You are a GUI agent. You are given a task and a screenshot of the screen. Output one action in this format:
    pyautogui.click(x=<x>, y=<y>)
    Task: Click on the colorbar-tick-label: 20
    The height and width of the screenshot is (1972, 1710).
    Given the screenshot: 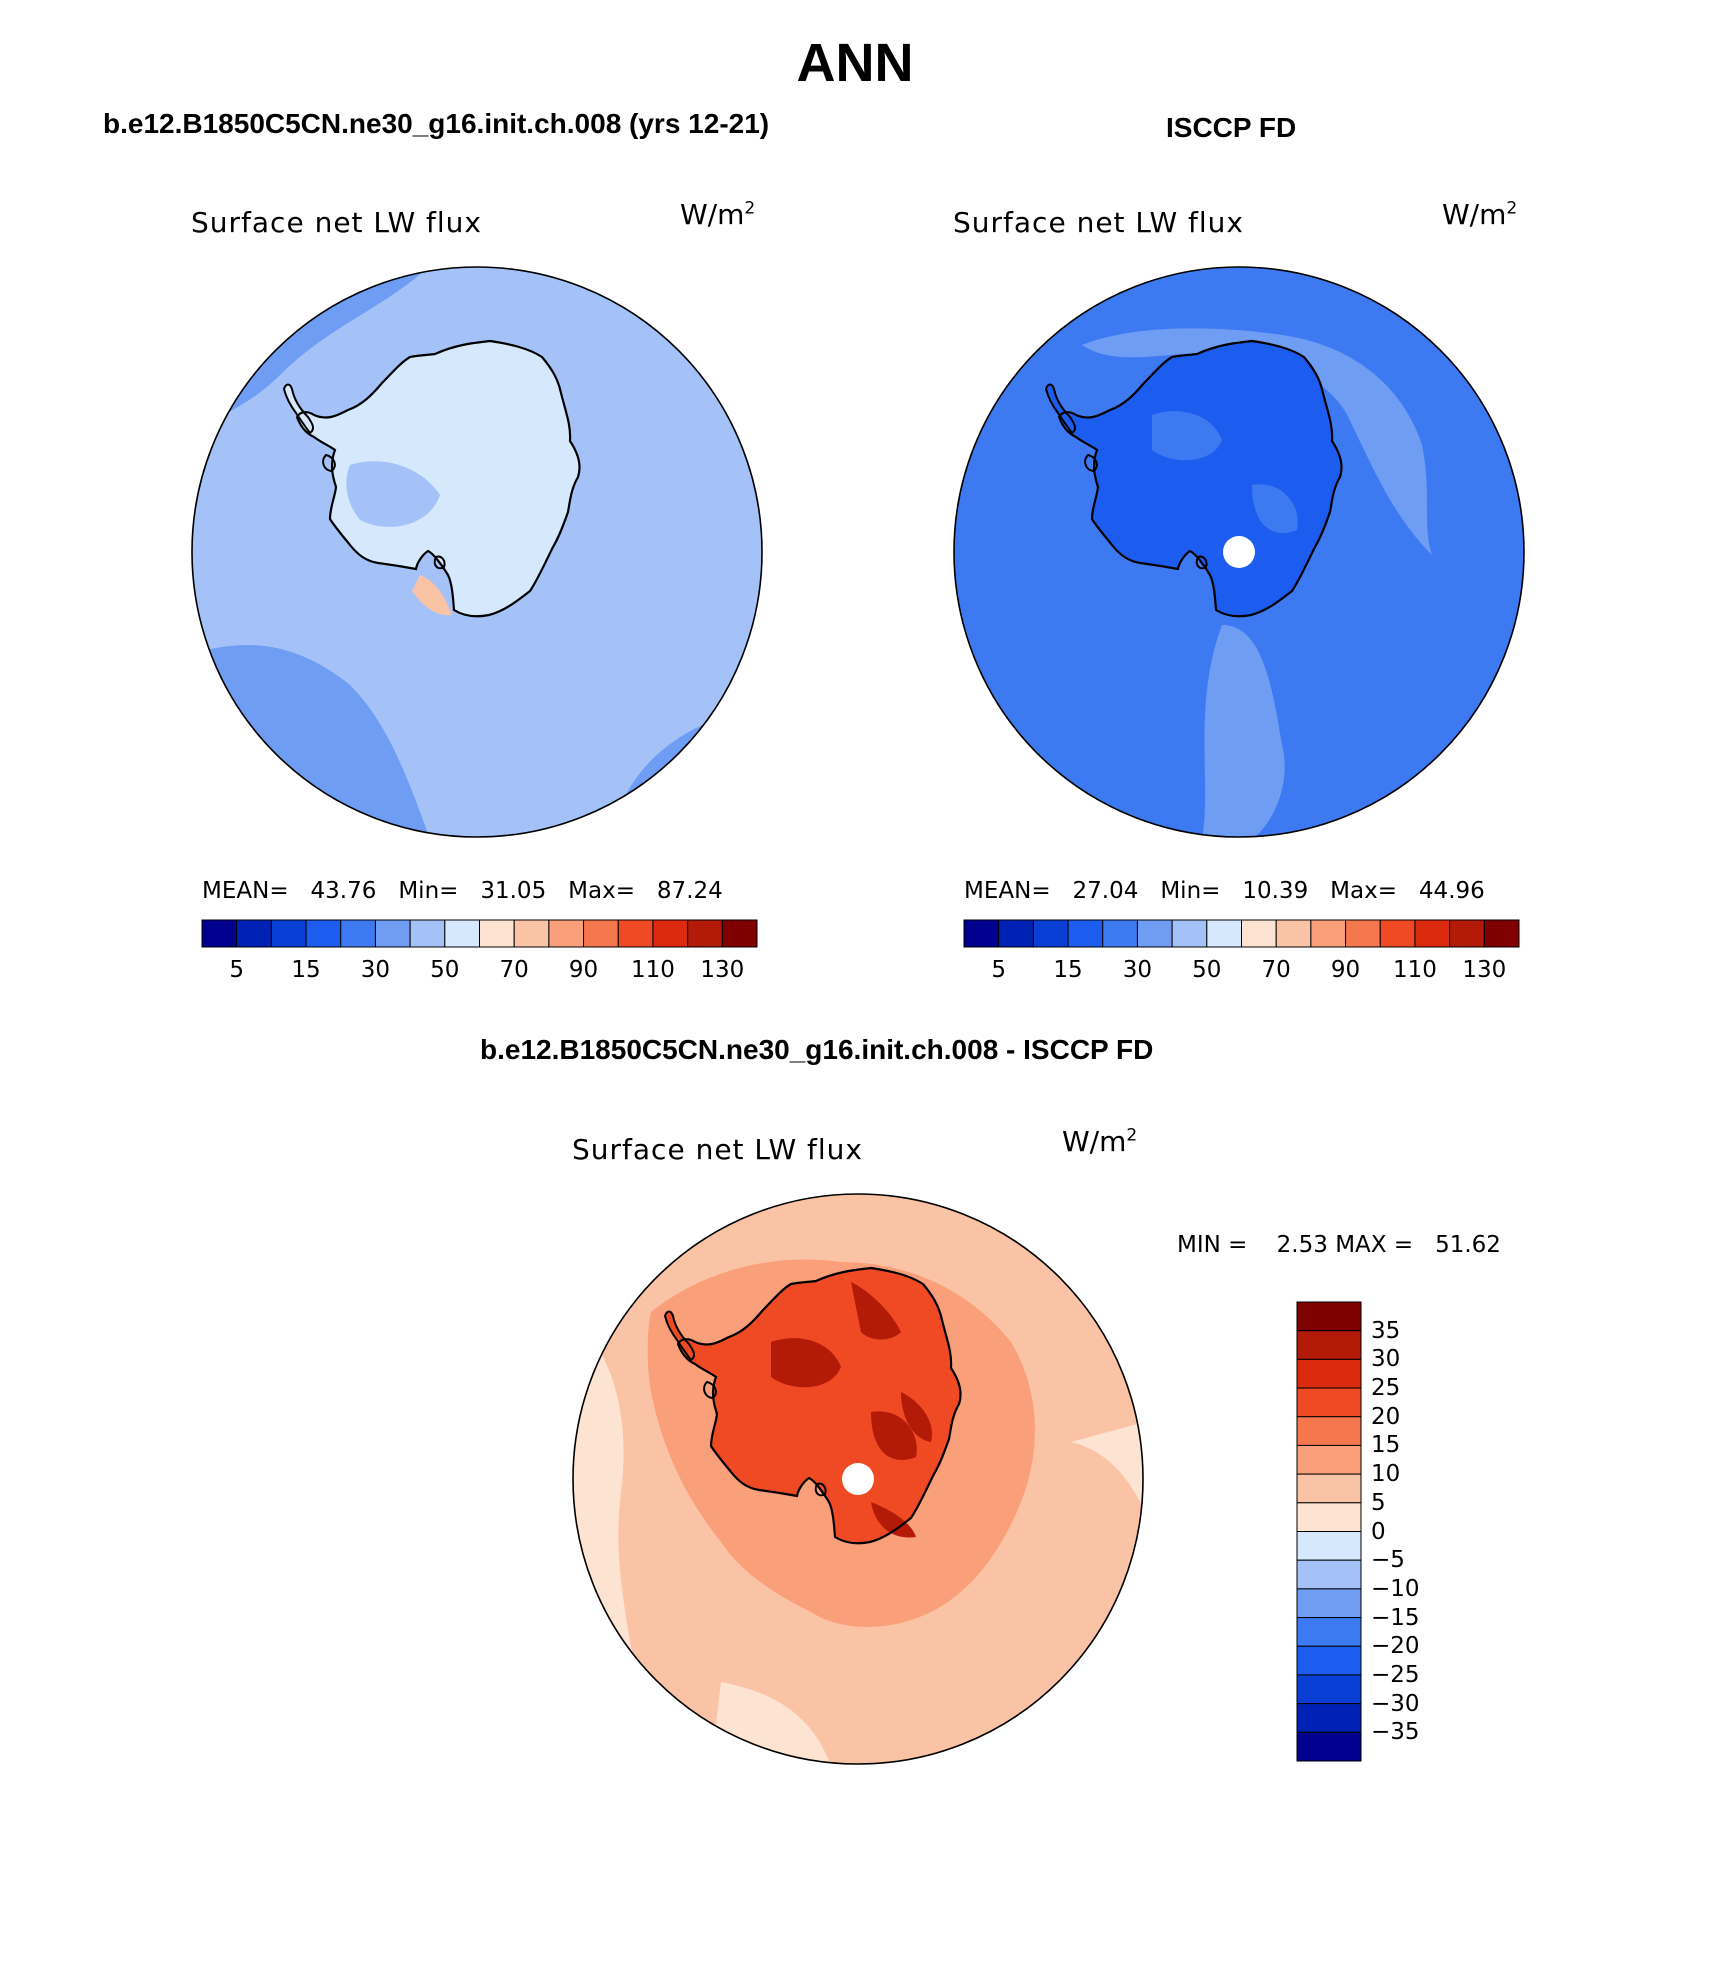 What is the action you would take?
    pyautogui.click(x=1386, y=1416)
    